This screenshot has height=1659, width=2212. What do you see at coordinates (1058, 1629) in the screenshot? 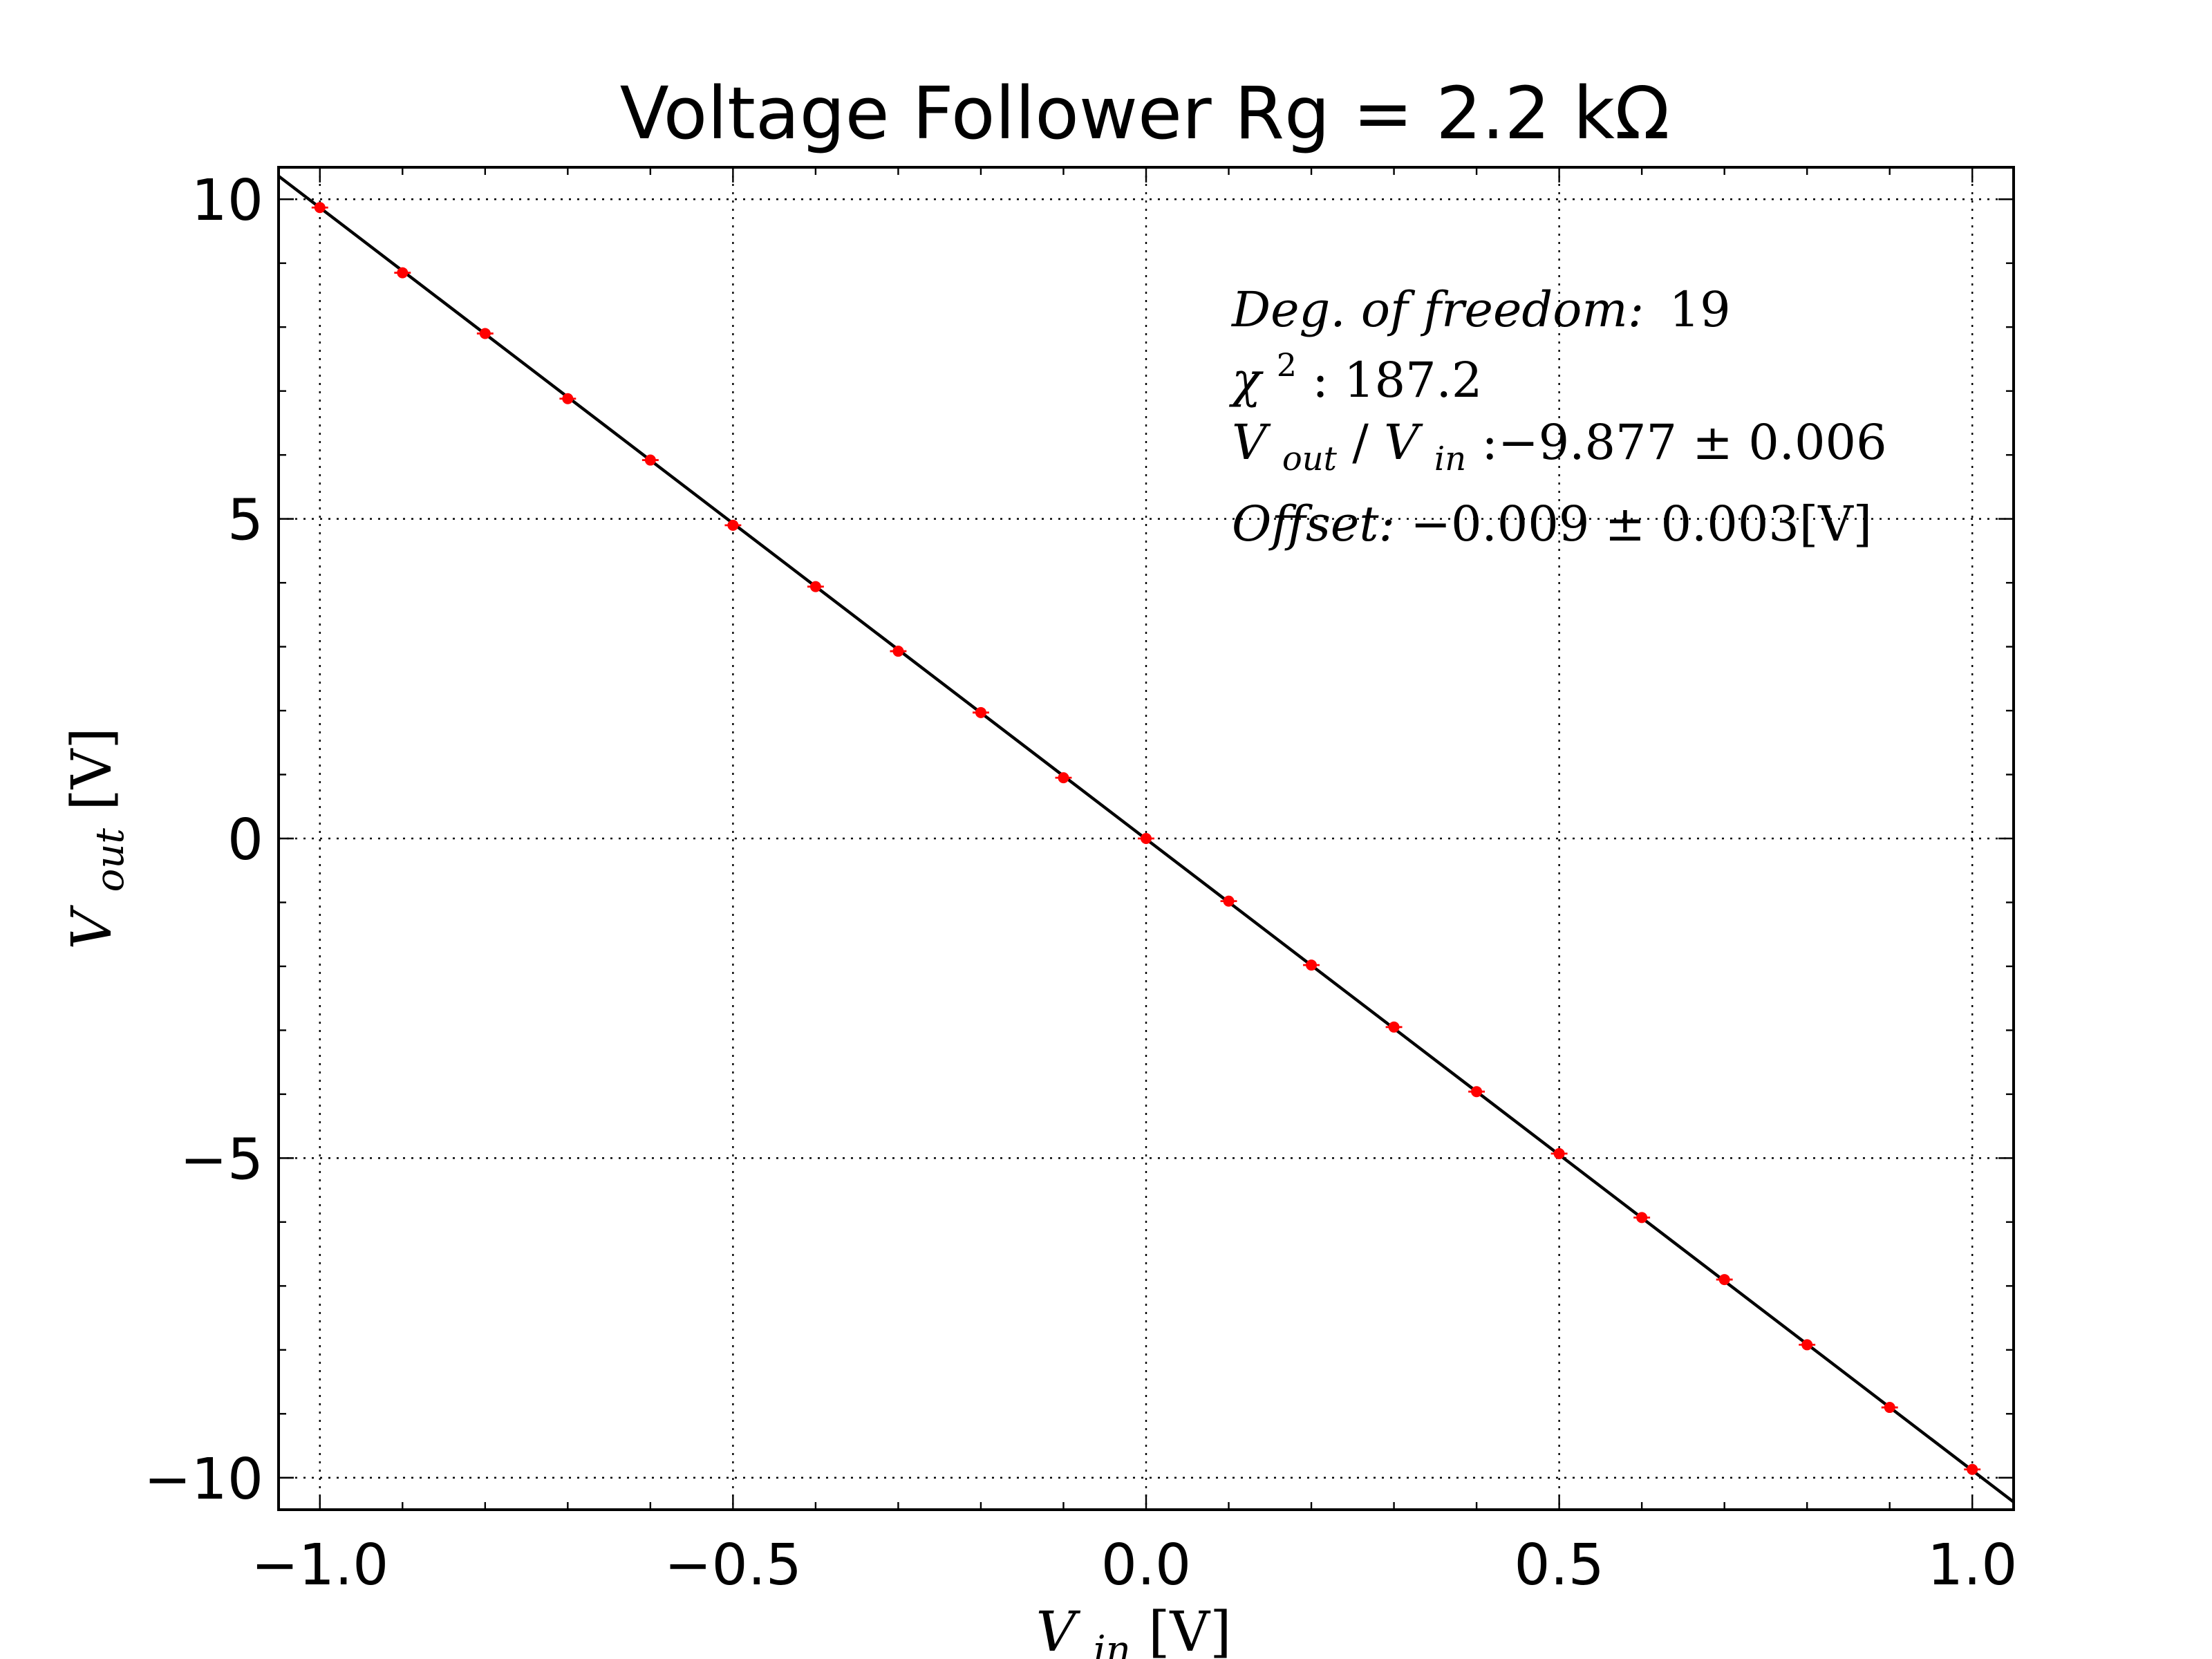
I see `x-axis-label-base: V` at bounding box center [1058, 1629].